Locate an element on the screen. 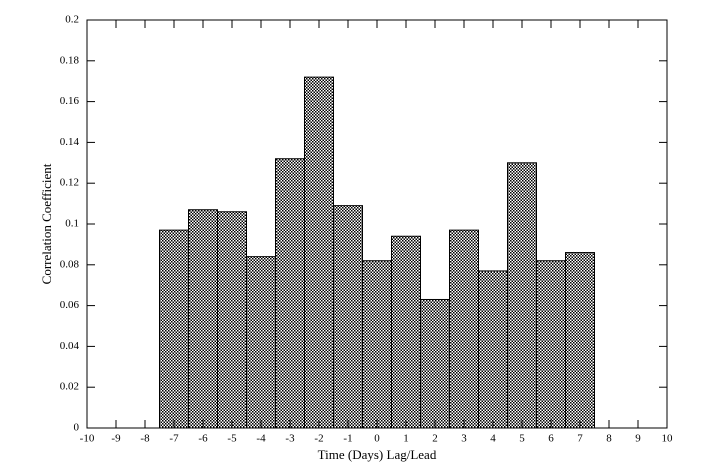  x-tick-label: -7 is located at coordinates (174, 439).